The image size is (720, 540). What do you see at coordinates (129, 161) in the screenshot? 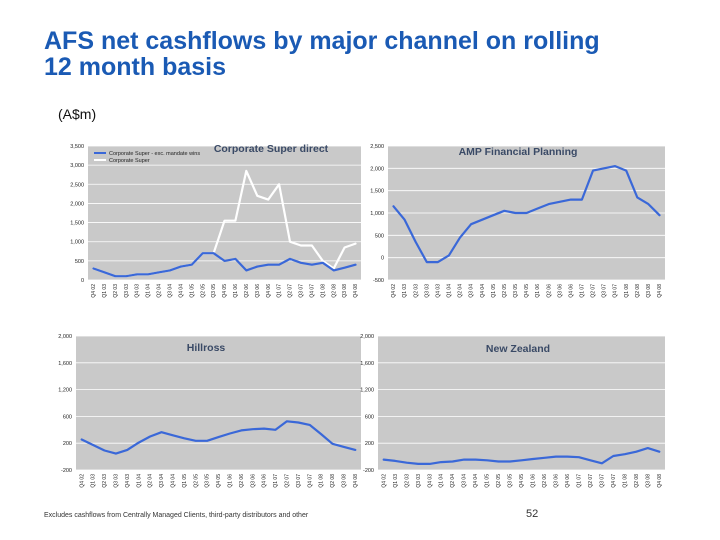
I see `legend-entry: Corporate Super` at bounding box center [129, 161].